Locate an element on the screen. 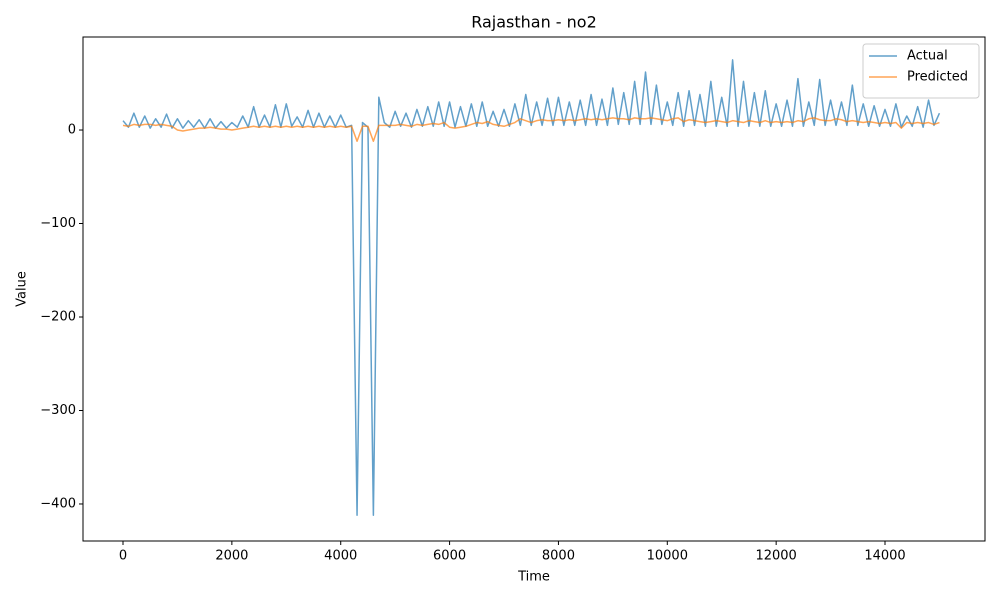 This screenshot has height=600, width=1000. legend-box is located at coordinates (921, 71).